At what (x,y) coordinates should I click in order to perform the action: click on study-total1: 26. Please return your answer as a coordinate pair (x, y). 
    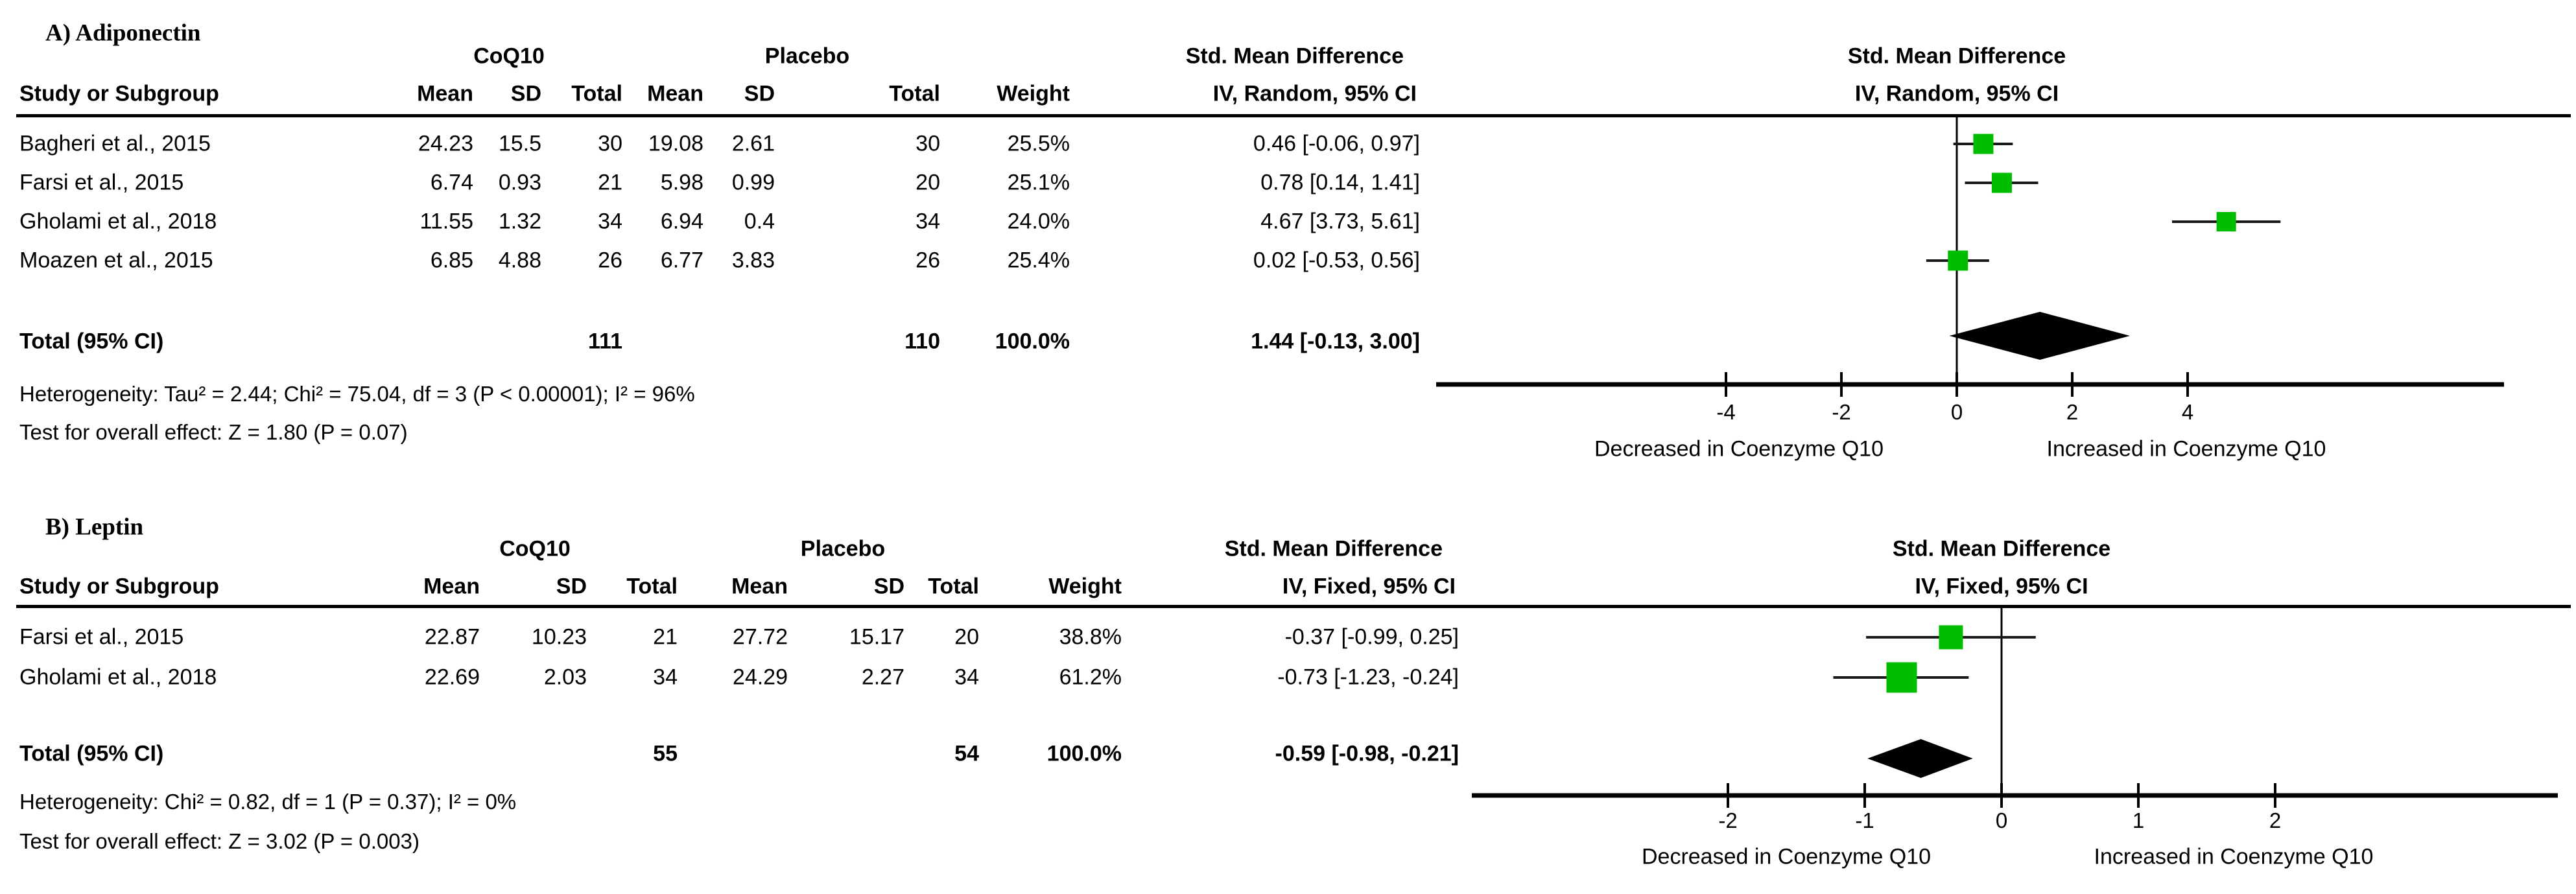
    Looking at the image, I should click on (610, 260).